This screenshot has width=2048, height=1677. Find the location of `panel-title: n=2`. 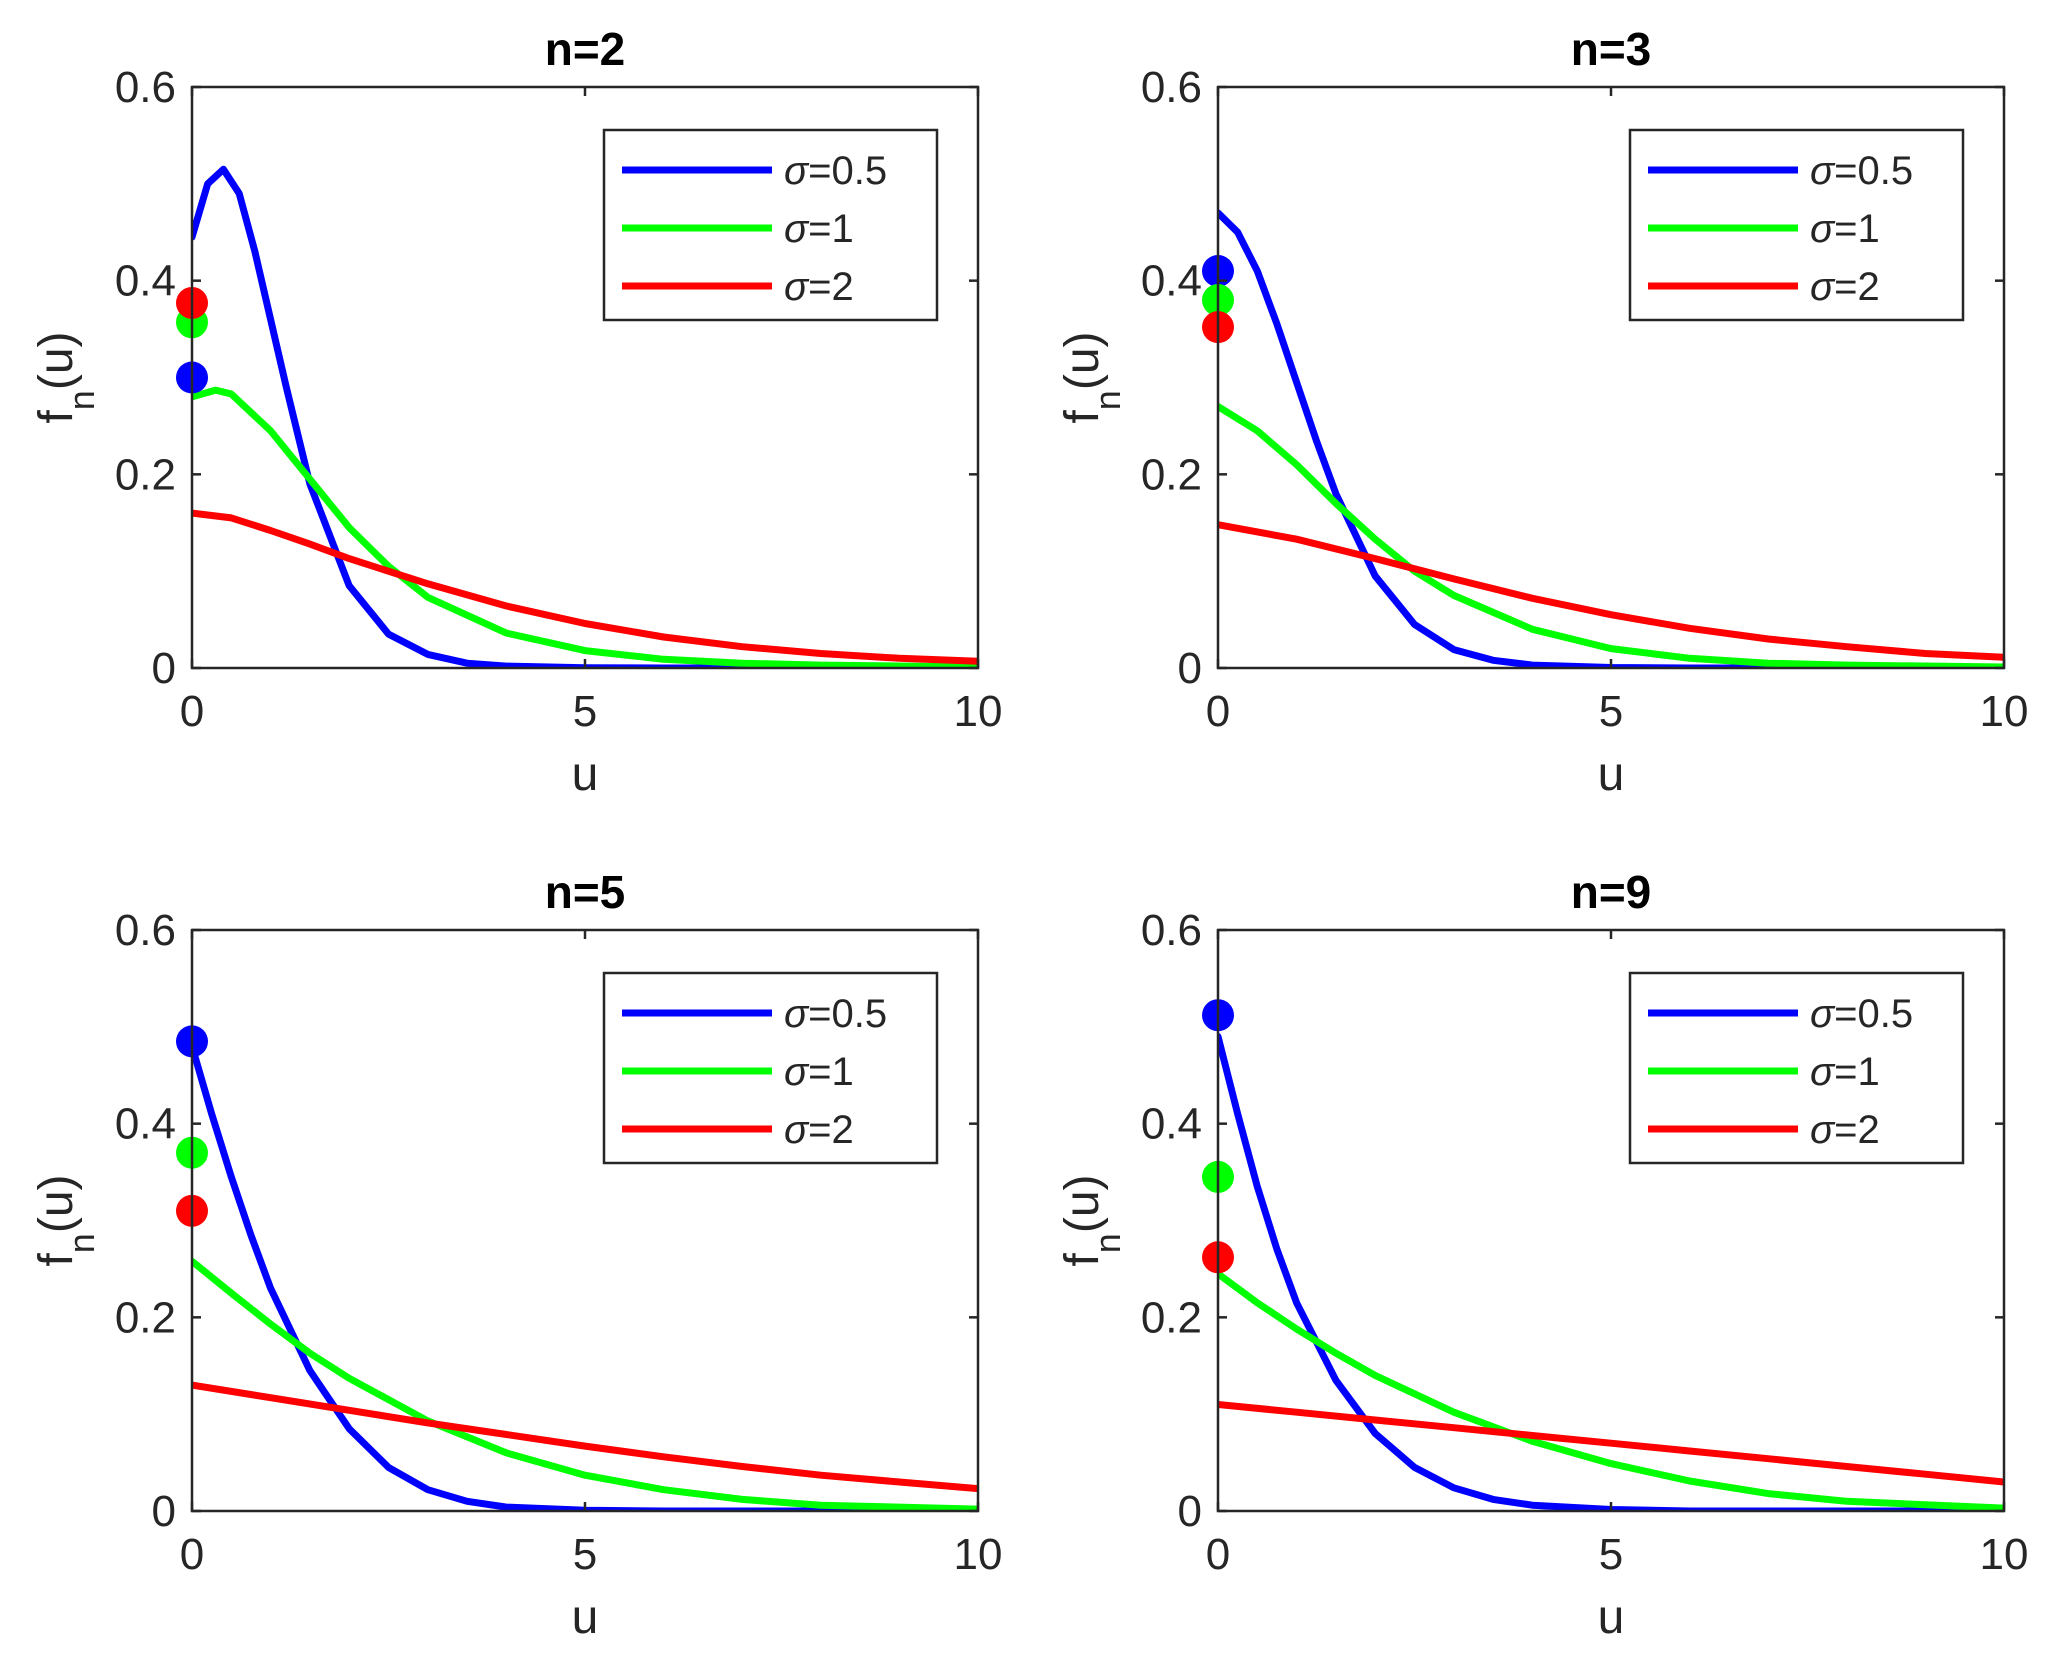

panel-title: n=2 is located at coordinates (585, 49).